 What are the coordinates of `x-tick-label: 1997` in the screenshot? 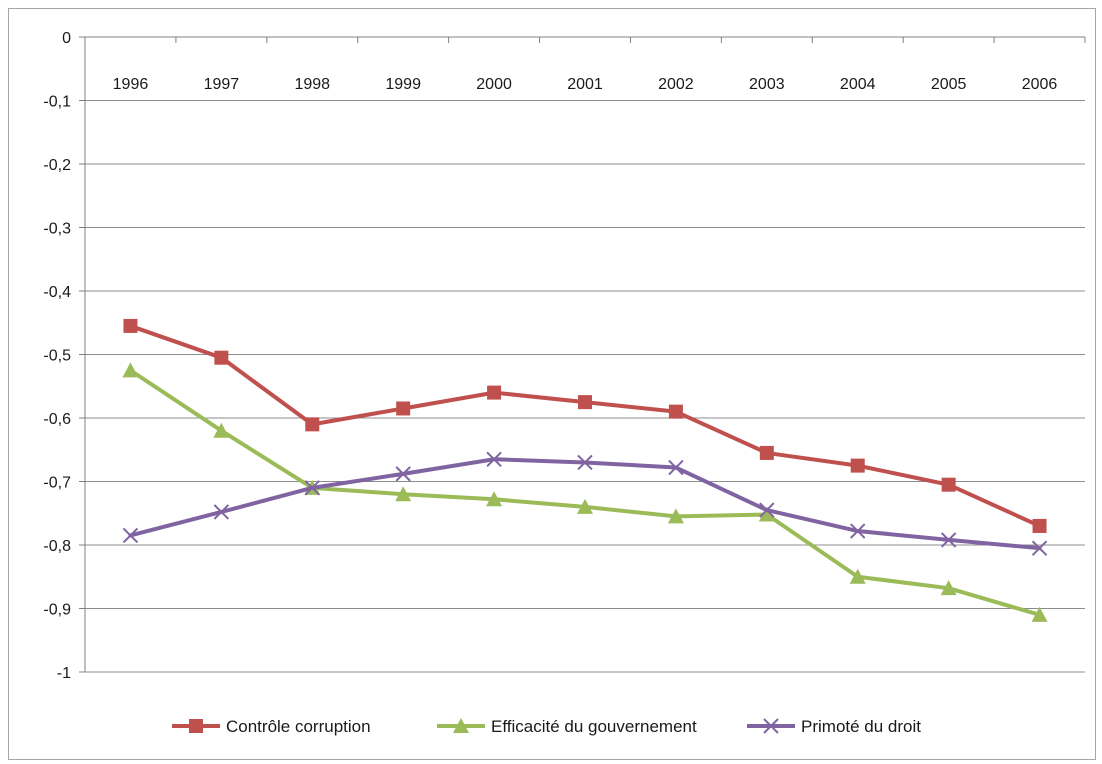 It's located at (222, 84).